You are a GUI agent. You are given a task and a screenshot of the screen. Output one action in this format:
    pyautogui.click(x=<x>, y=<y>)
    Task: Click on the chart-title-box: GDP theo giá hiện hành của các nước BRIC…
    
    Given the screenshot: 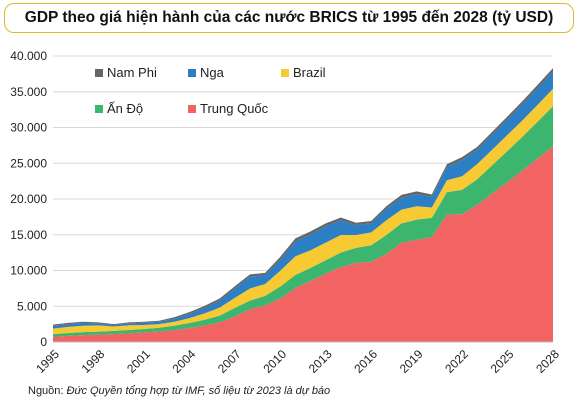 What is the action you would take?
    pyautogui.click(x=289, y=18)
    